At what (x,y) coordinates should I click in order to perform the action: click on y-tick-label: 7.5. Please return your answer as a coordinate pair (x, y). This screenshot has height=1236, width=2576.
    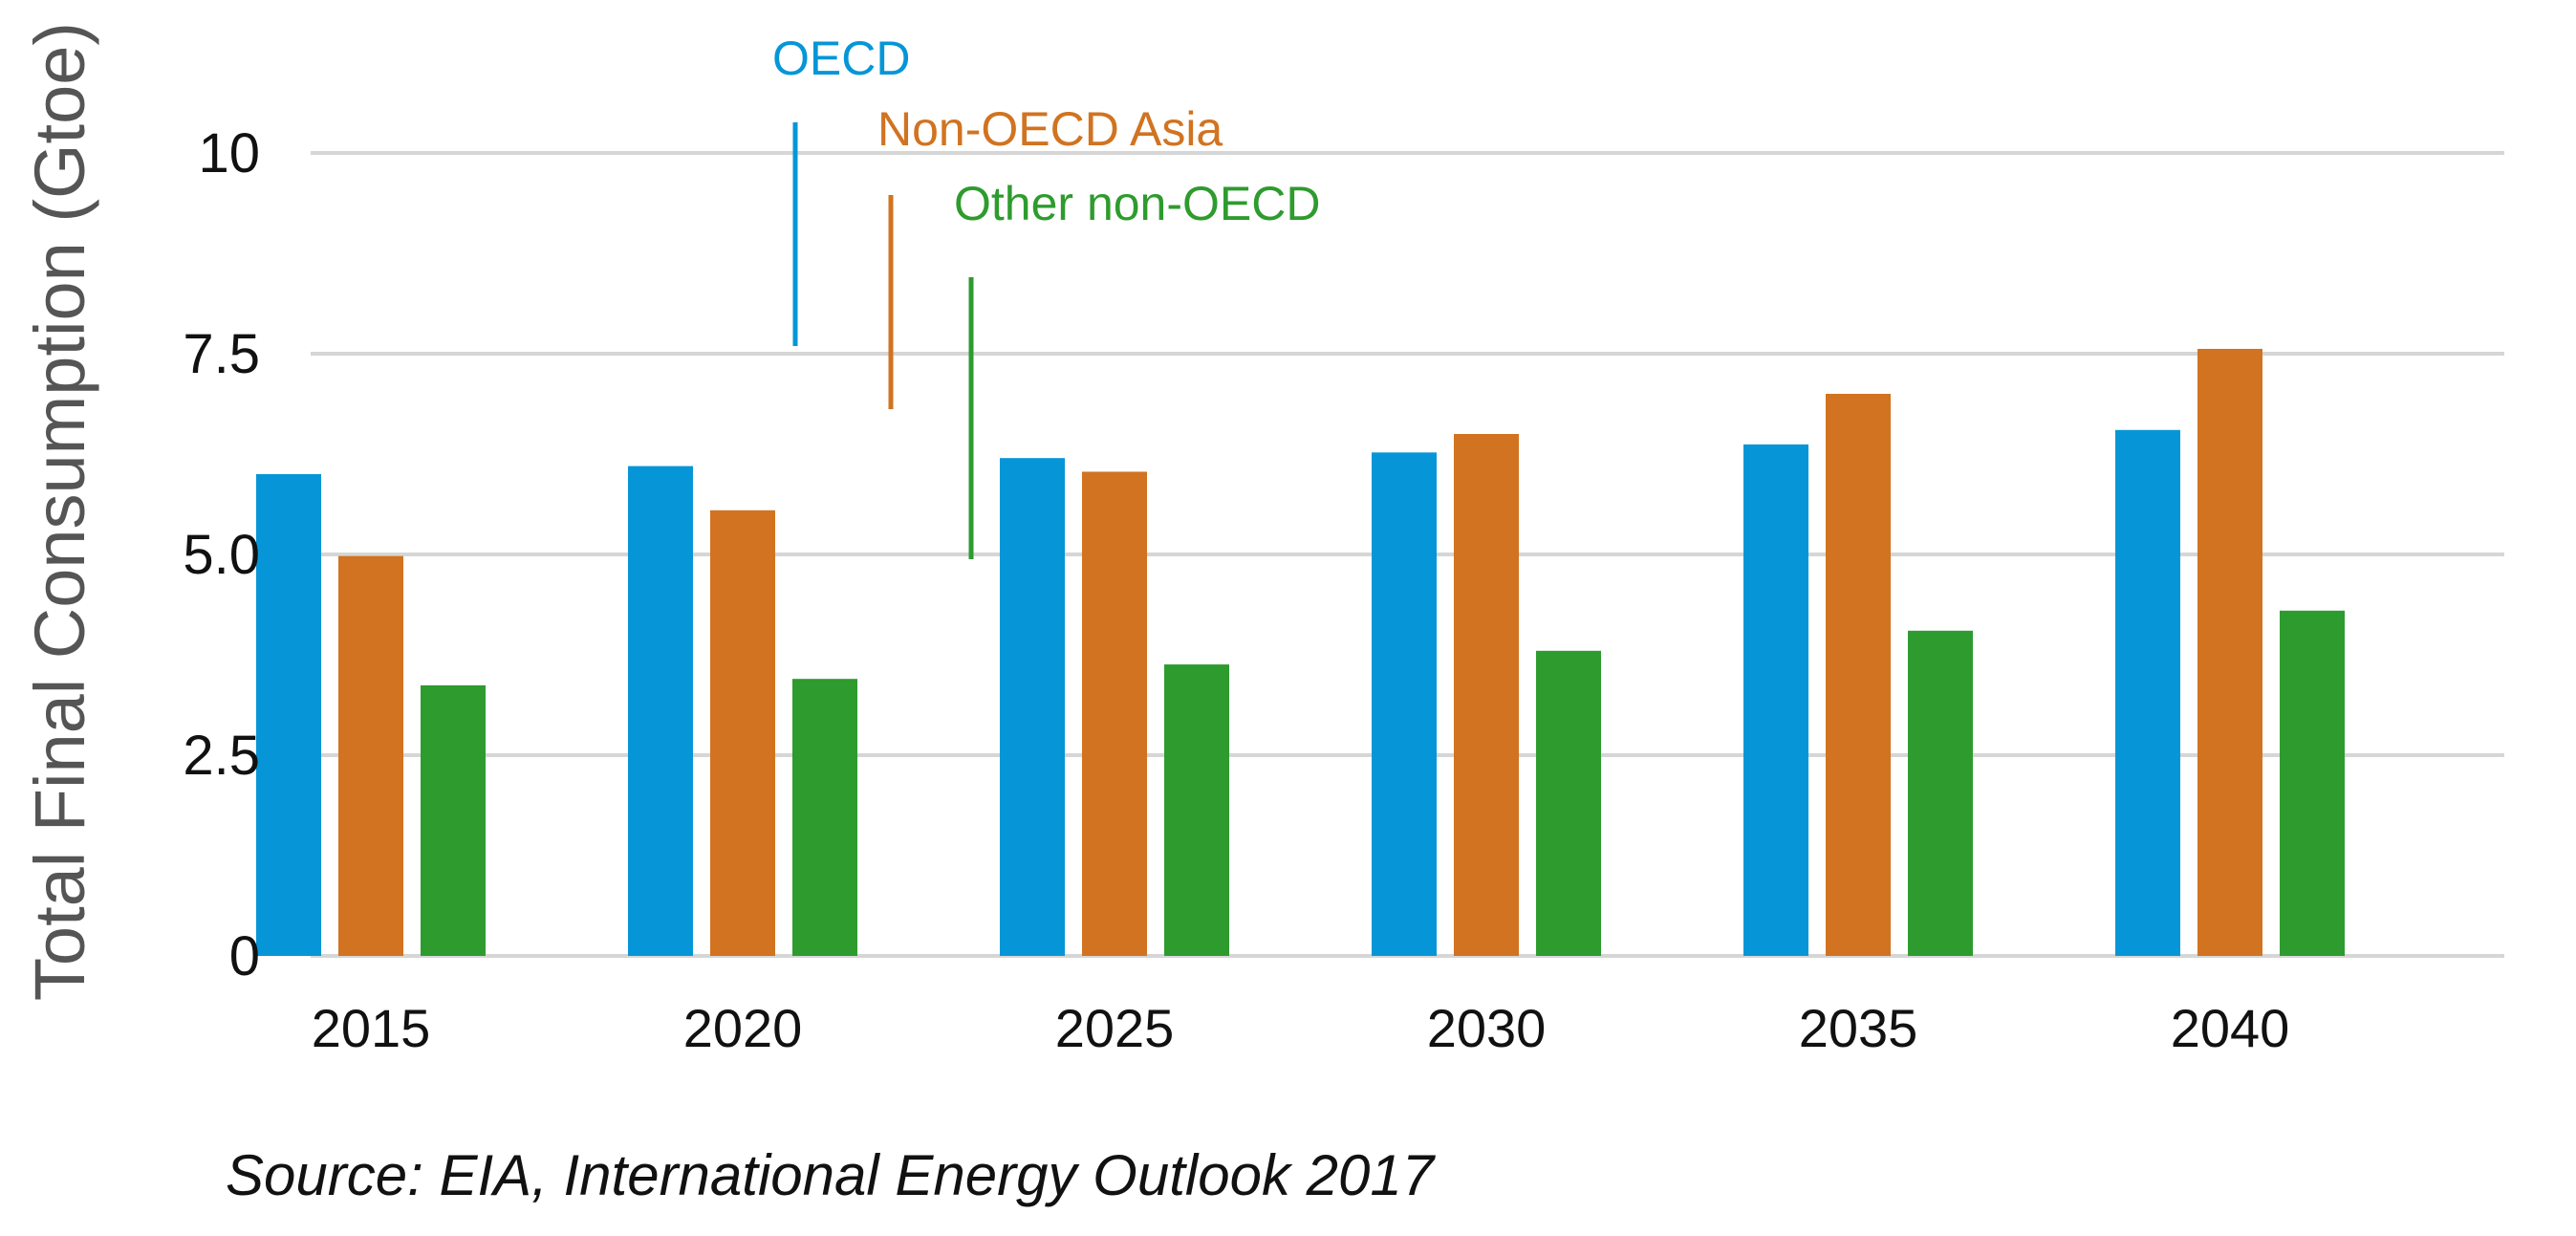
    Looking at the image, I should click on (221, 354).